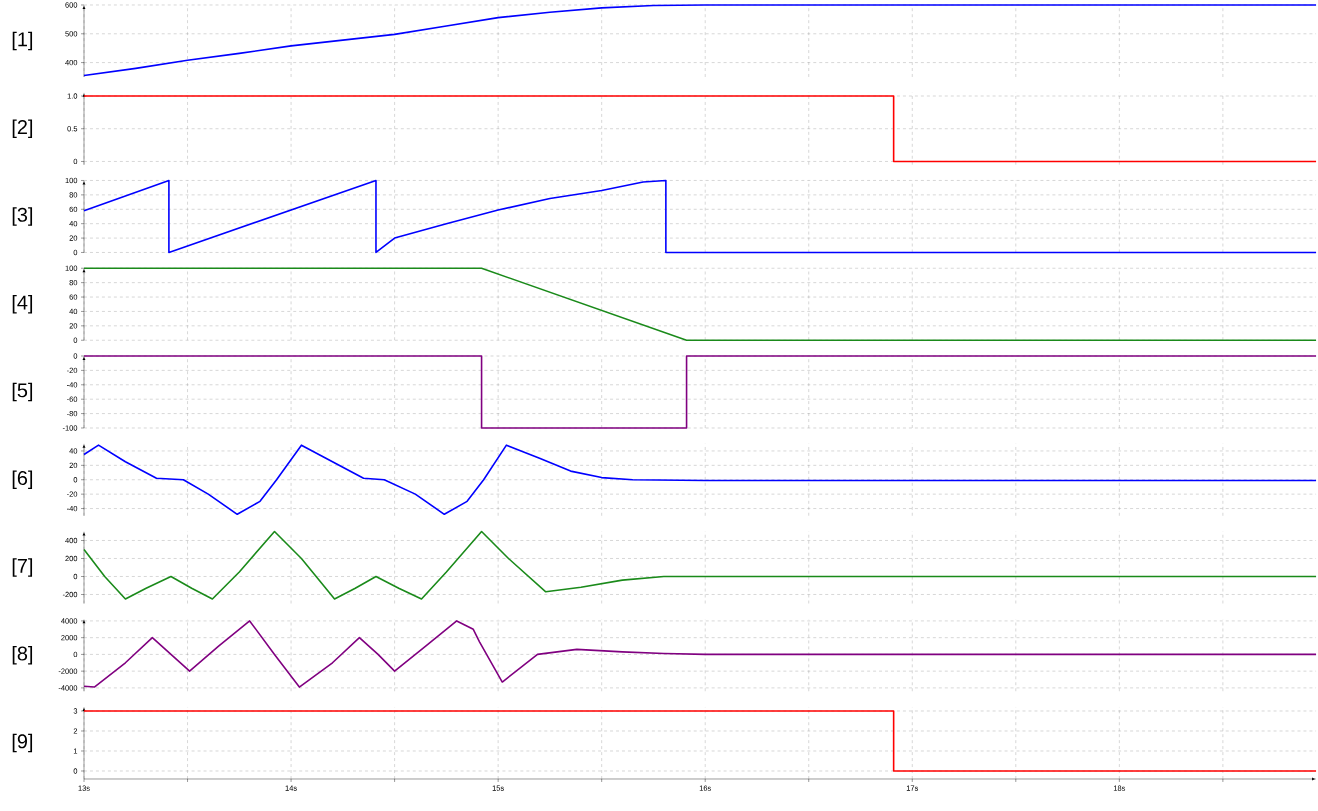 This screenshot has height=811, width=1318. I want to click on y-axis-title: [4], so click(22, 304).